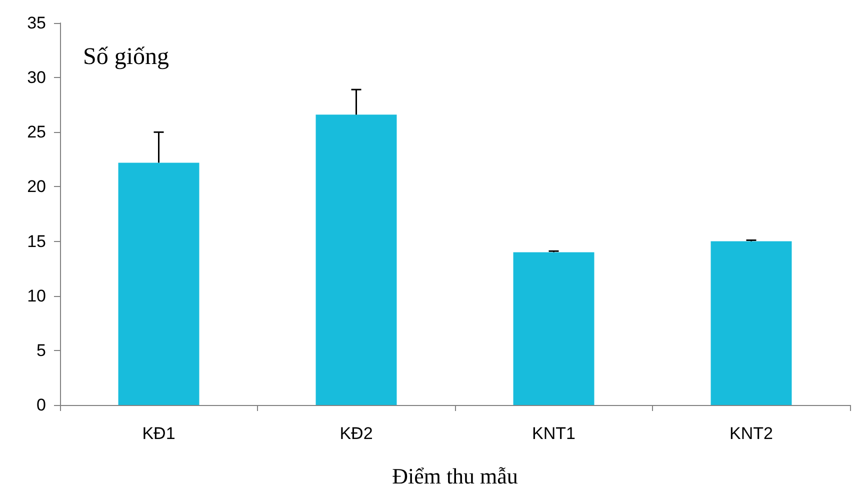 Image resolution: width=852 pixels, height=492 pixels. I want to click on y-tick-label: 35, so click(36, 23).